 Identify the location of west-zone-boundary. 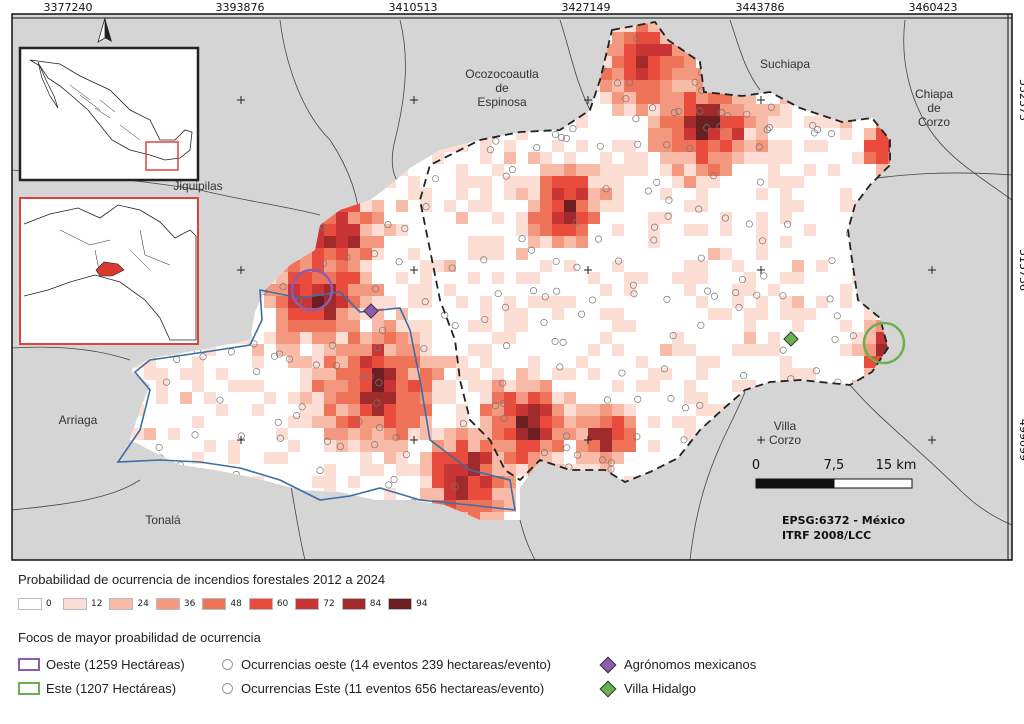
(316, 400).